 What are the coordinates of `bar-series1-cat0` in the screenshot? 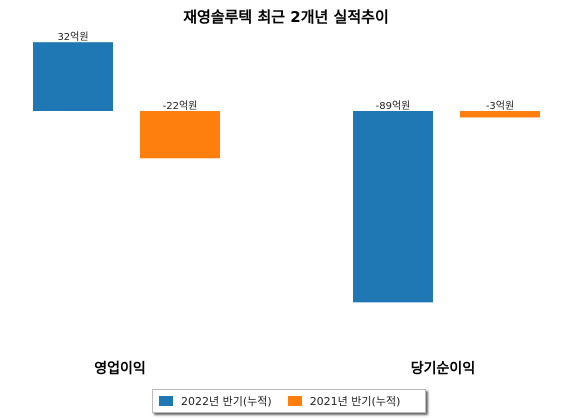 It's located at (180, 135).